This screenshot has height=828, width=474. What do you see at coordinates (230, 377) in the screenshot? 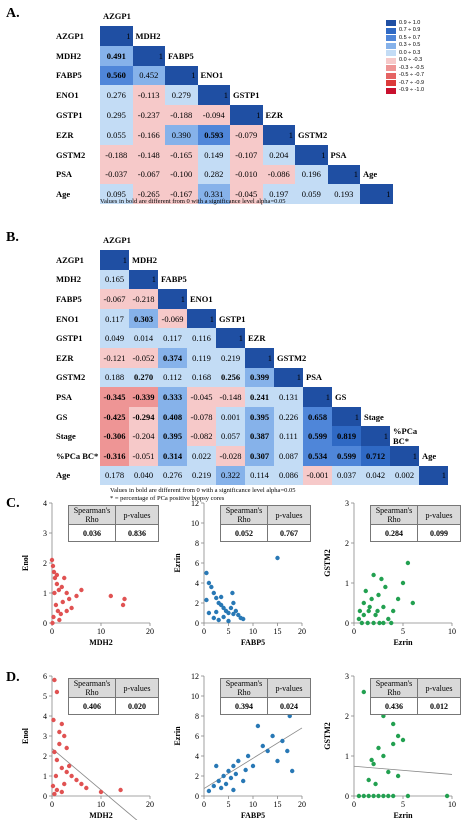
I see `correlation-cell: 0.256` at bounding box center [230, 377].